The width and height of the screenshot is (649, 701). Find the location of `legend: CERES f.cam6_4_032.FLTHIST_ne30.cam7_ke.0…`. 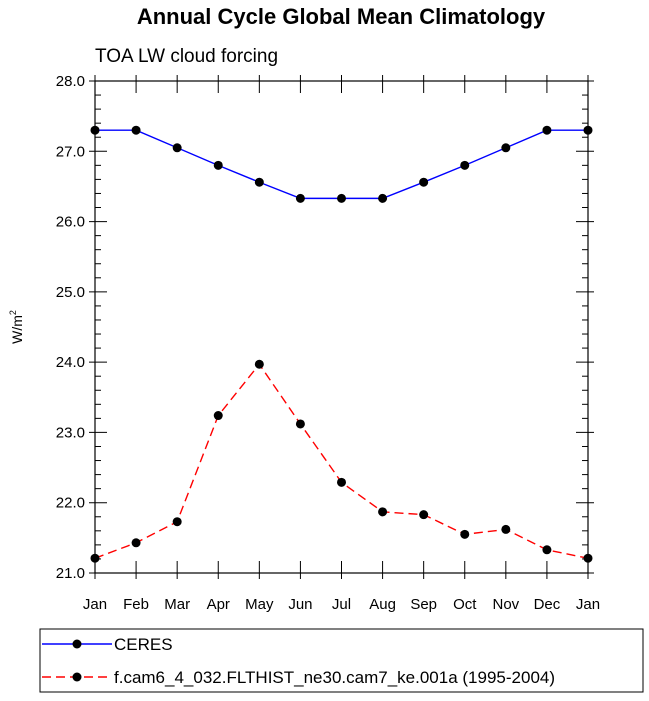

legend: CERES f.cam6_4_032.FLTHIST_ne30.cam7_ke.0… is located at coordinates (298, 661).